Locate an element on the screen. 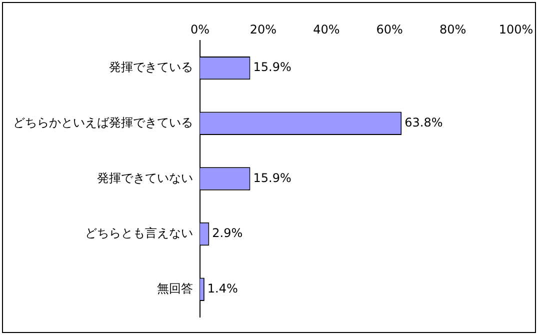 The height and width of the screenshot is (335, 538). x-tick-label: 60% is located at coordinates (389, 29).